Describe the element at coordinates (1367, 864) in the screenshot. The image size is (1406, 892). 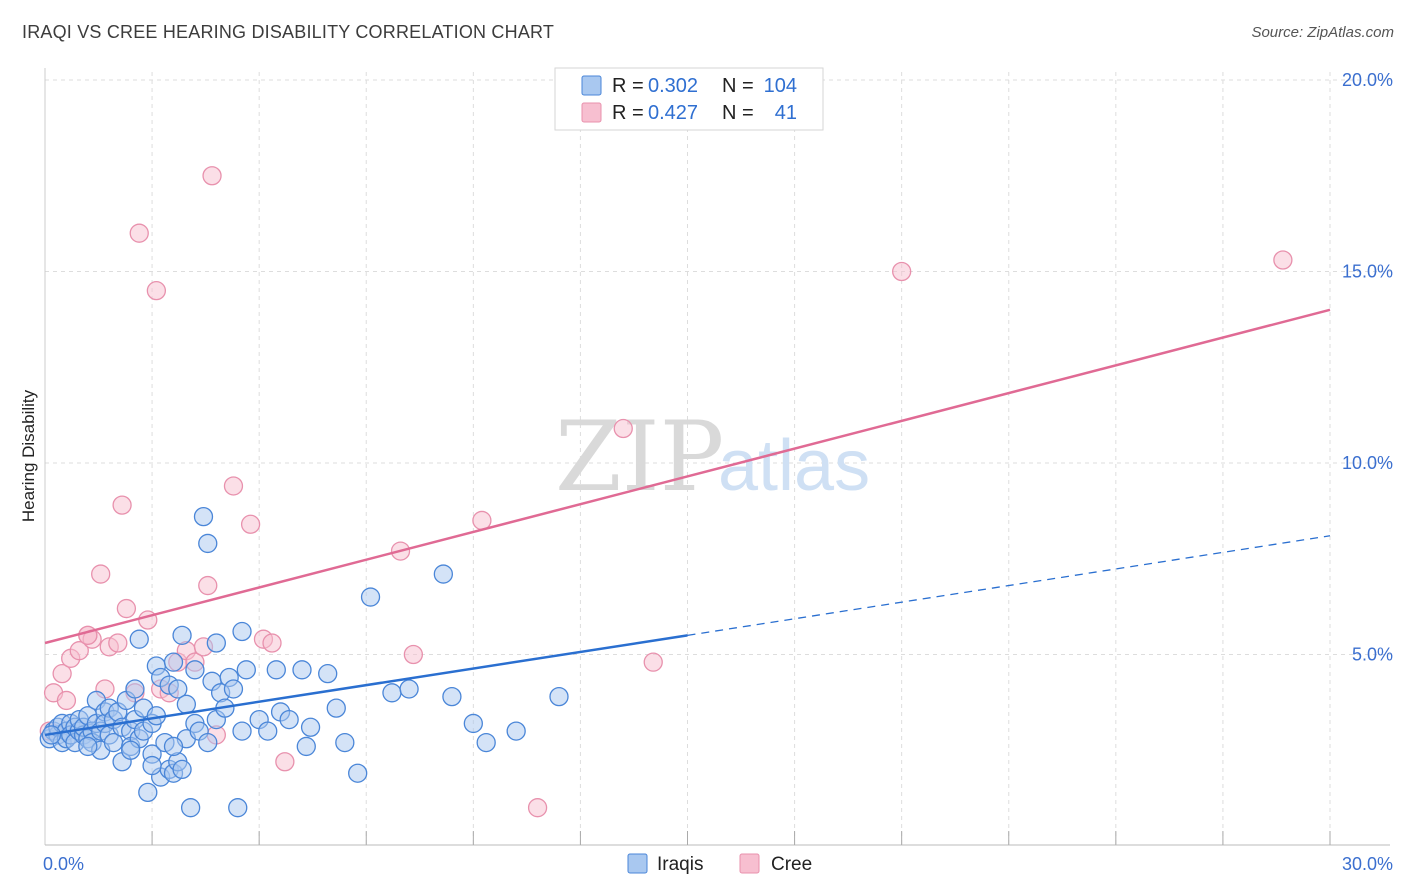
I see `x-tick-label: 30.0%` at that location.